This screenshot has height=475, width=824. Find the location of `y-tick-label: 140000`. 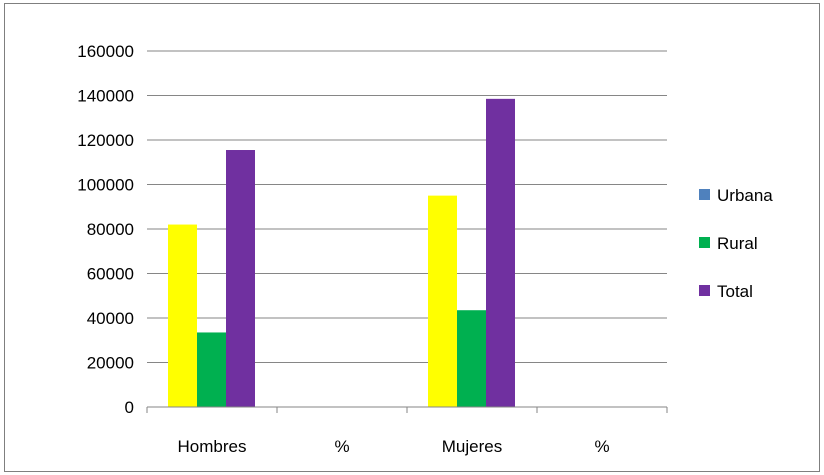

y-tick-label: 140000 is located at coordinates (105, 96).